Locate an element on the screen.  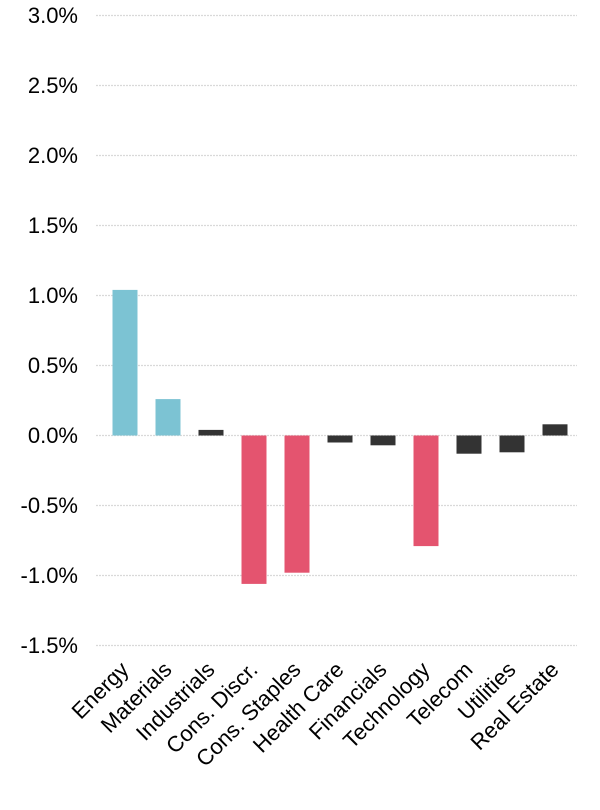
y-tick-label-1-0: 1.0% is located at coordinates (53, 295).